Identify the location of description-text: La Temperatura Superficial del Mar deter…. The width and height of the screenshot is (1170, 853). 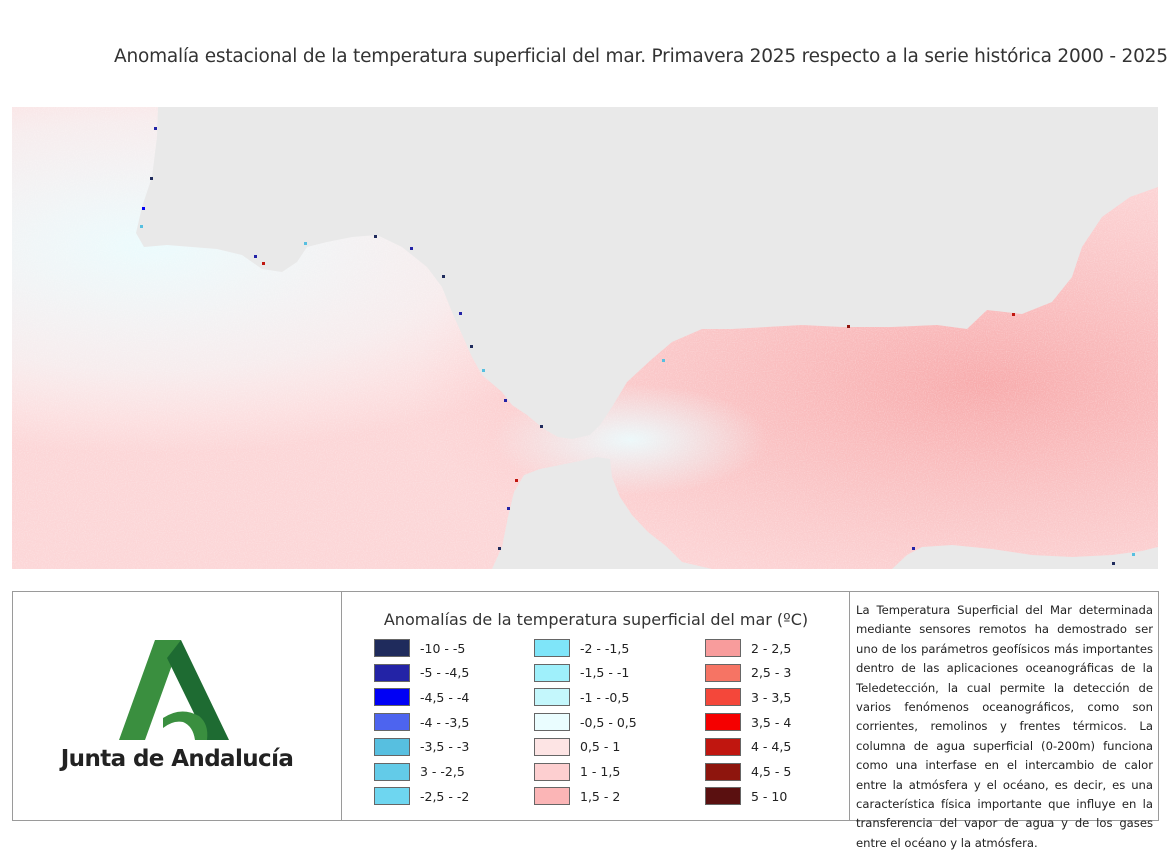
(1004, 726).